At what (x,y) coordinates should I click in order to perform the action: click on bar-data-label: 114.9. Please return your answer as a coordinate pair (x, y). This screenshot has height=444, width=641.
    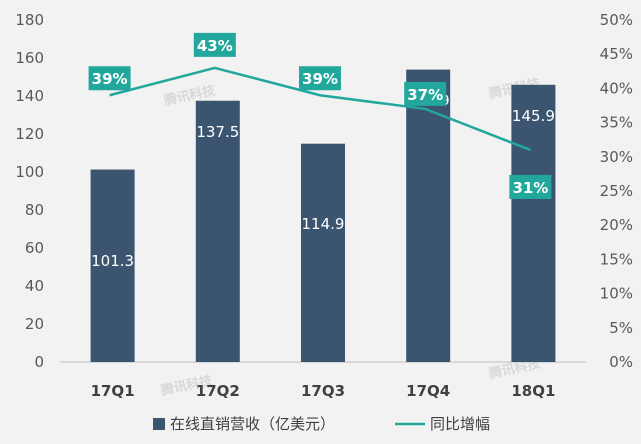
    Looking at the image, I should click on (323, 224).